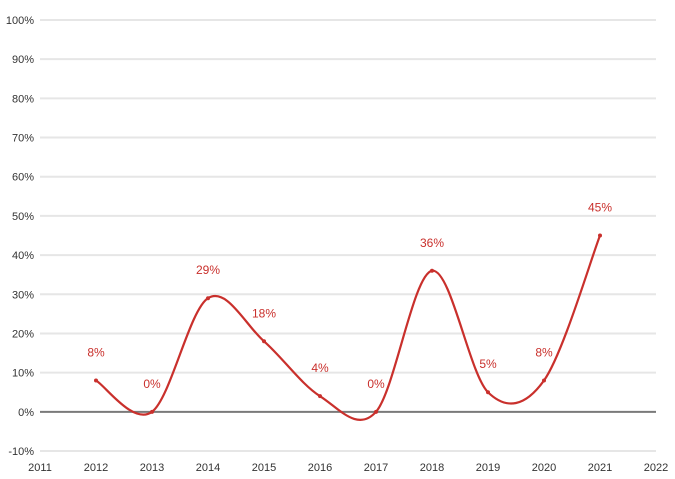  I want to click on y-tick-label: 40%, so click(23, 256).